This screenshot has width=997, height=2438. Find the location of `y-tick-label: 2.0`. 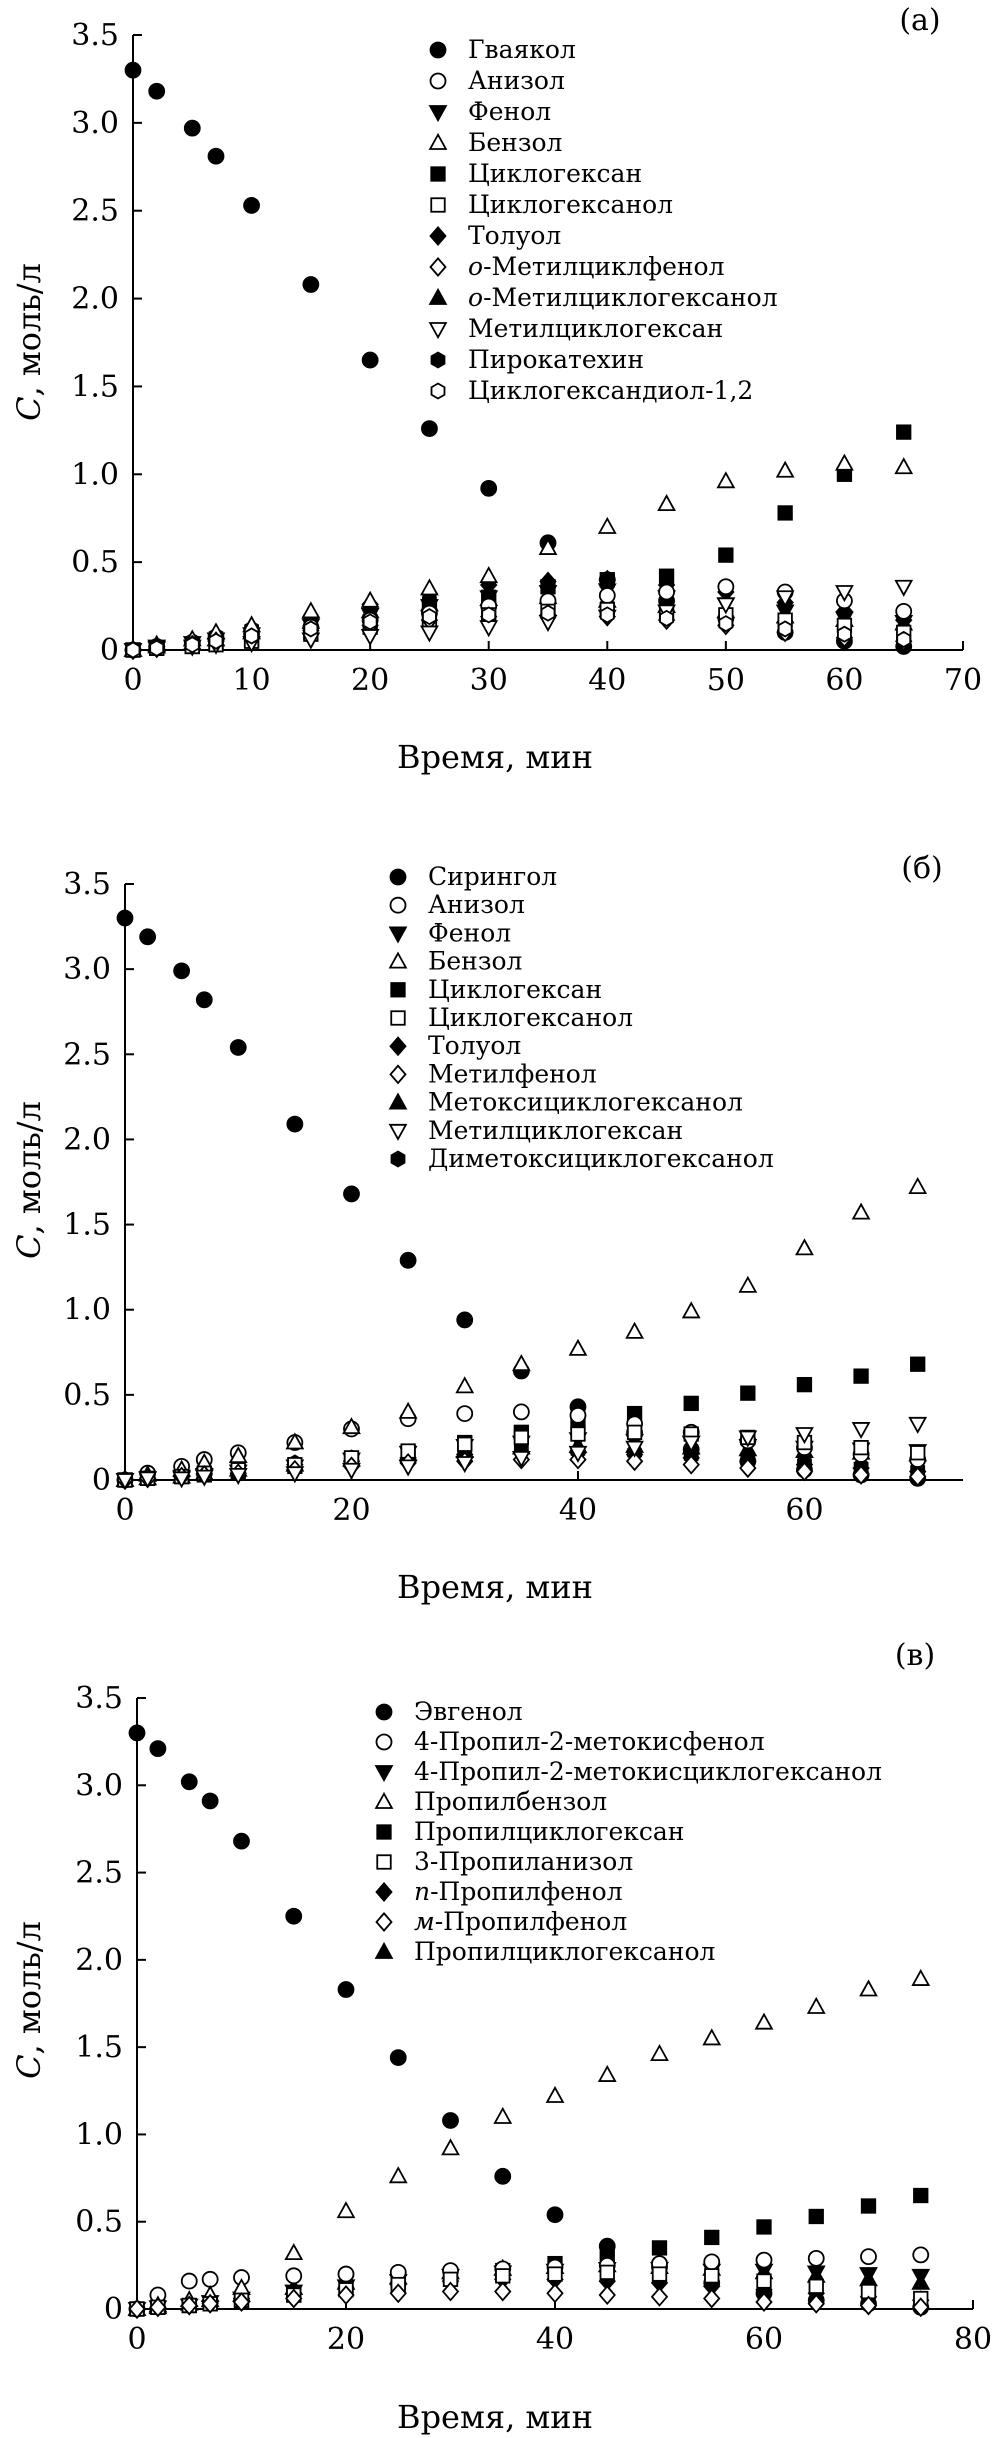

y-tick-label: 2.0 is located at coordinates (95, 299).